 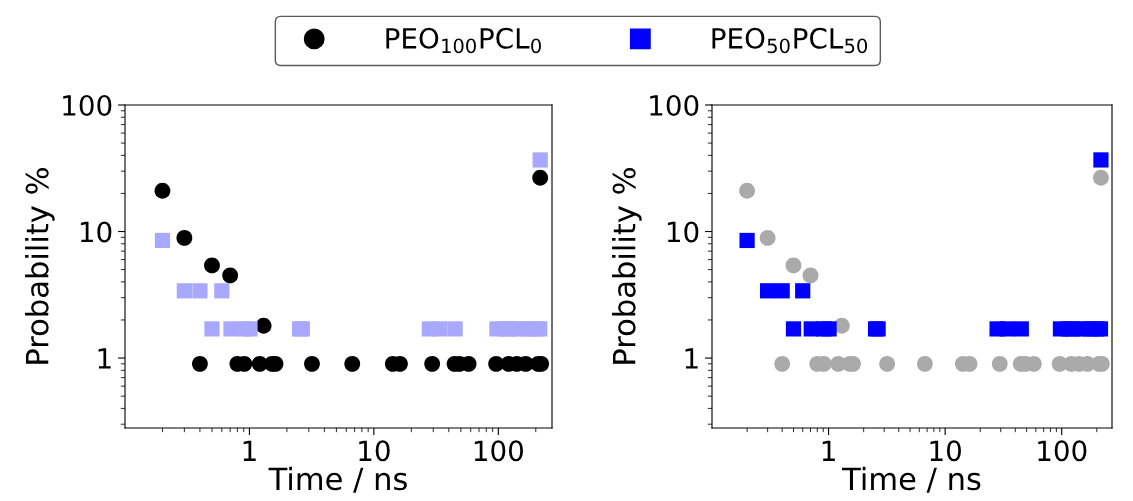 What do you see at coordinates (463, 40) in the screenshot?
I see `legend-label: PEO$_{100}$PCL$_{0}$` at bounding box center [463, 40].